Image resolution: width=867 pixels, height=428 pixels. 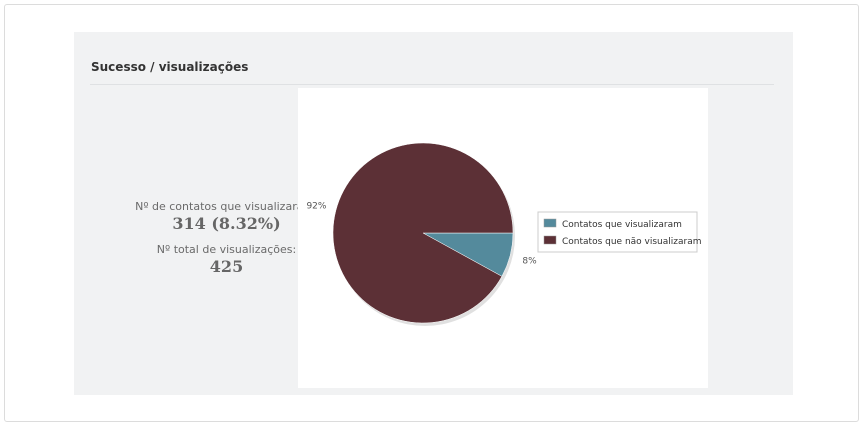 I want to click on contacts-viewed-value: 314 (8.32%), so click(x=226, y=223).